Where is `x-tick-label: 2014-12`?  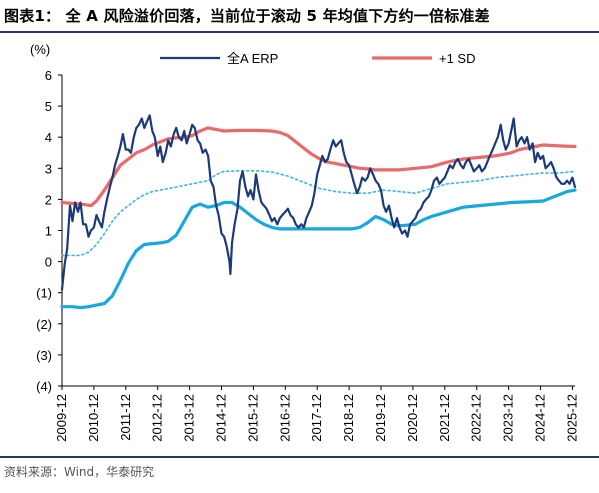 x-tick-label: 2014-12 is located at coordinates (221, 418).